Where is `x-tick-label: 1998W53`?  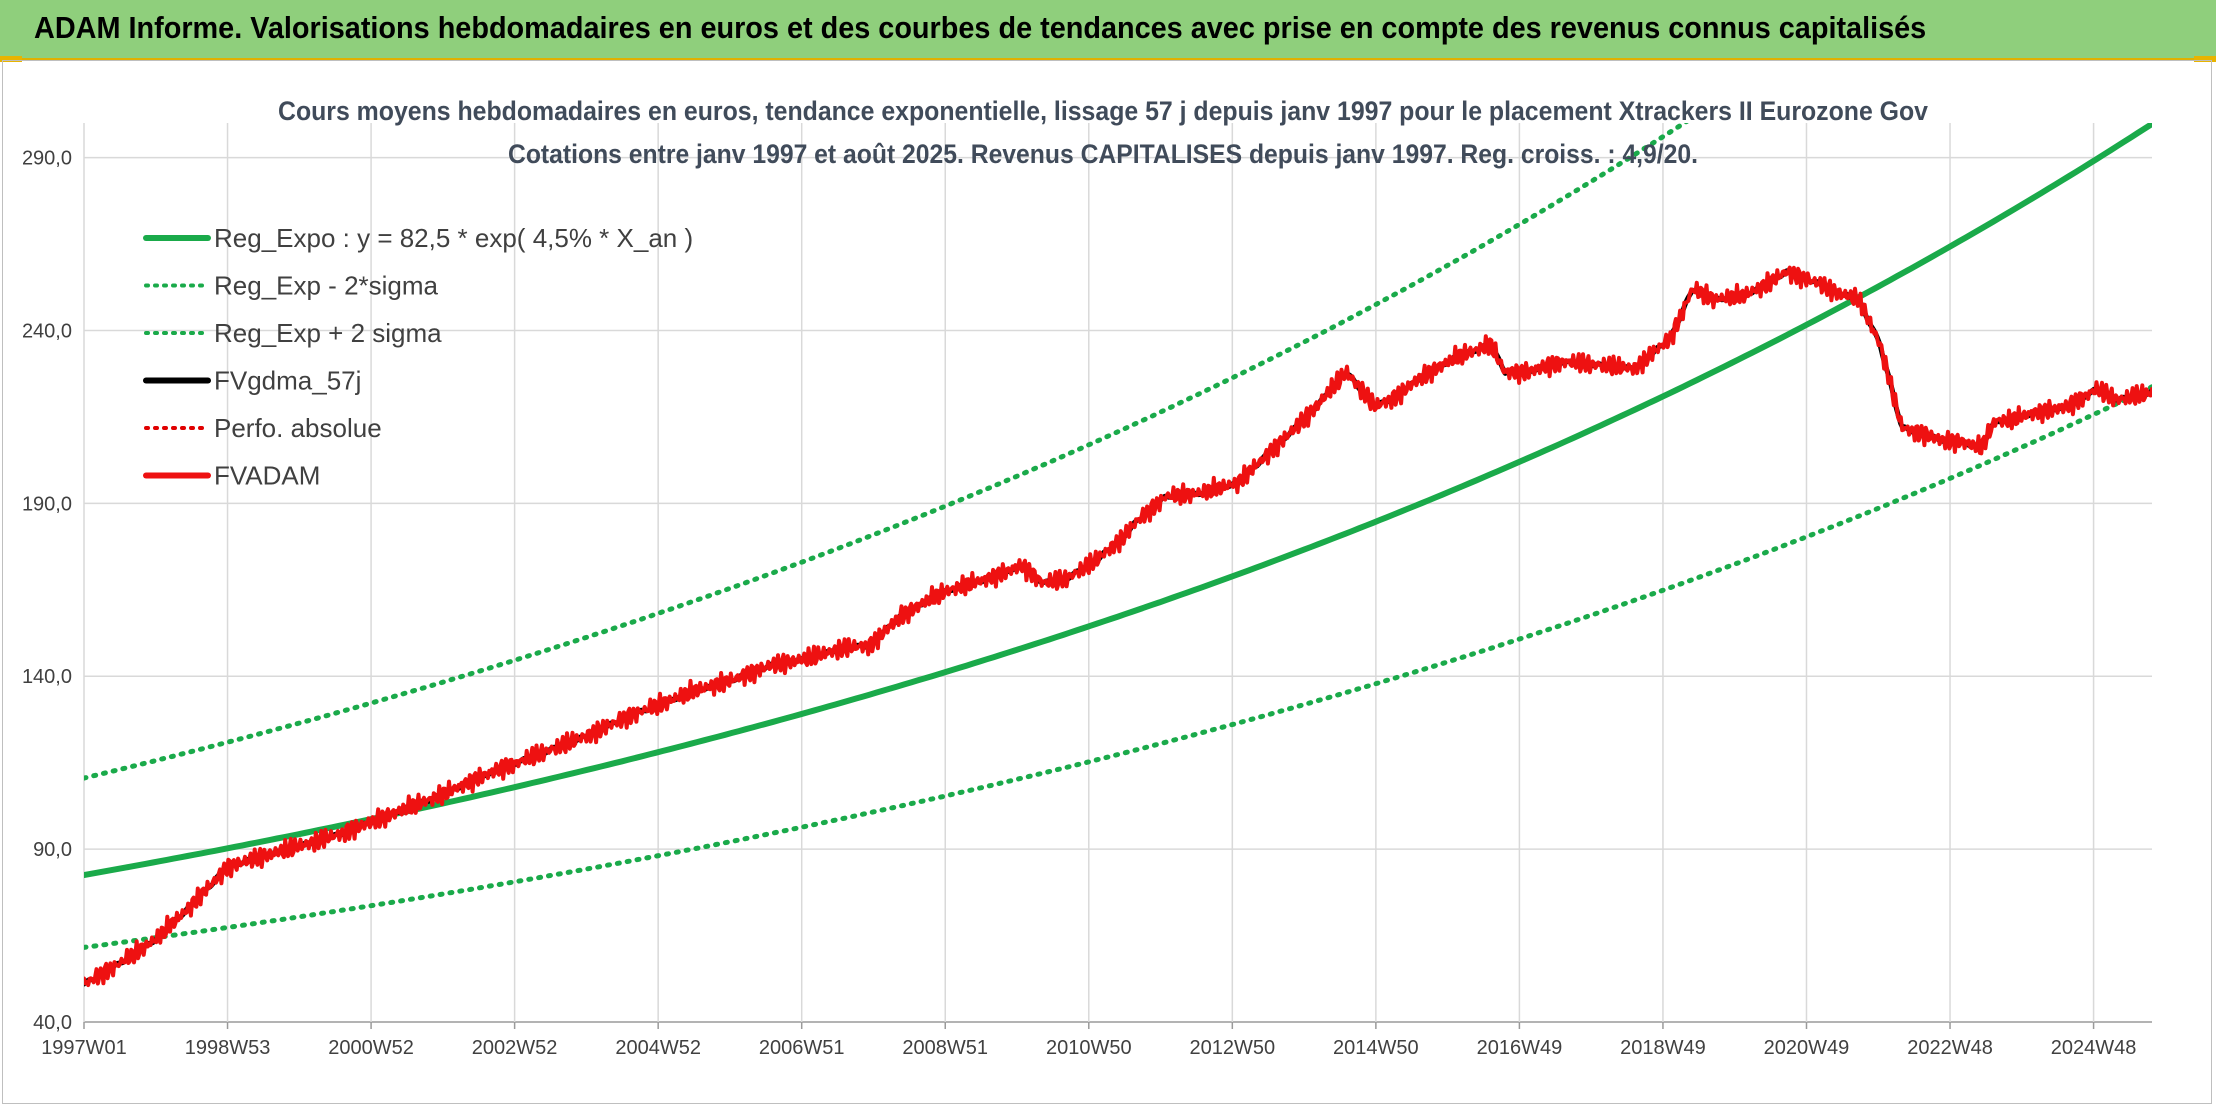
x-tick-label: 1998W53 is located at coordinates (228, 1048).